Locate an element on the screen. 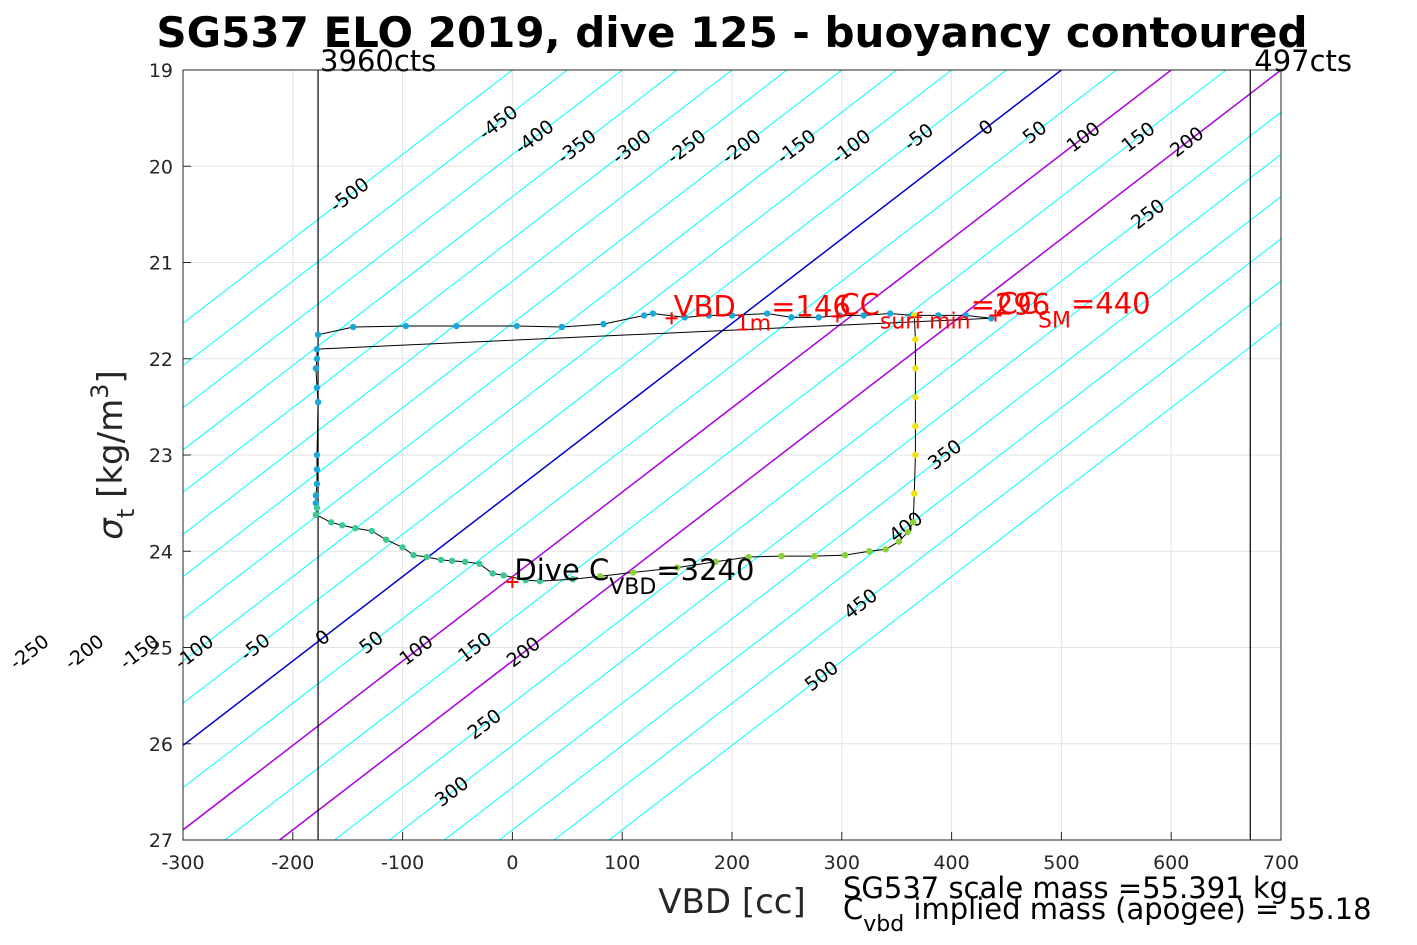 This screenshot has height=945, width=1417. x-tick-label: 0 is located at coordinates (512, 863).